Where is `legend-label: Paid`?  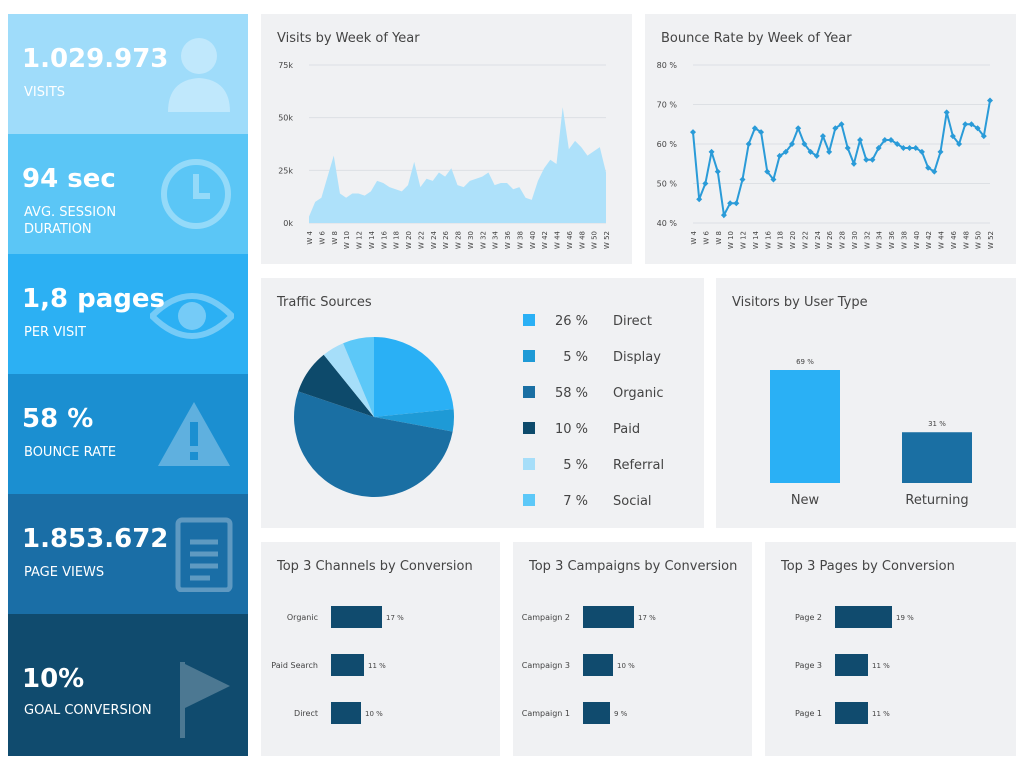 legend-label: Paid is located at coordinates (626, 429).